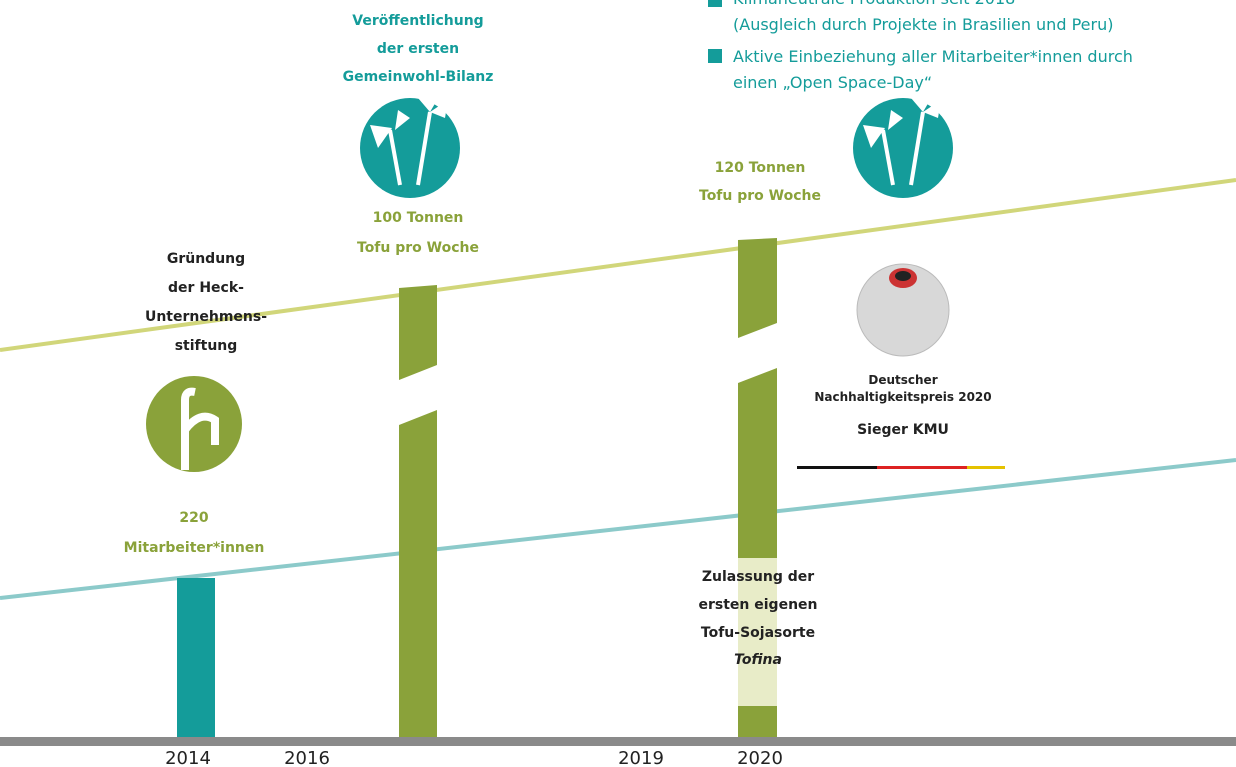  I want to click on award-icon, so click(903, 310).